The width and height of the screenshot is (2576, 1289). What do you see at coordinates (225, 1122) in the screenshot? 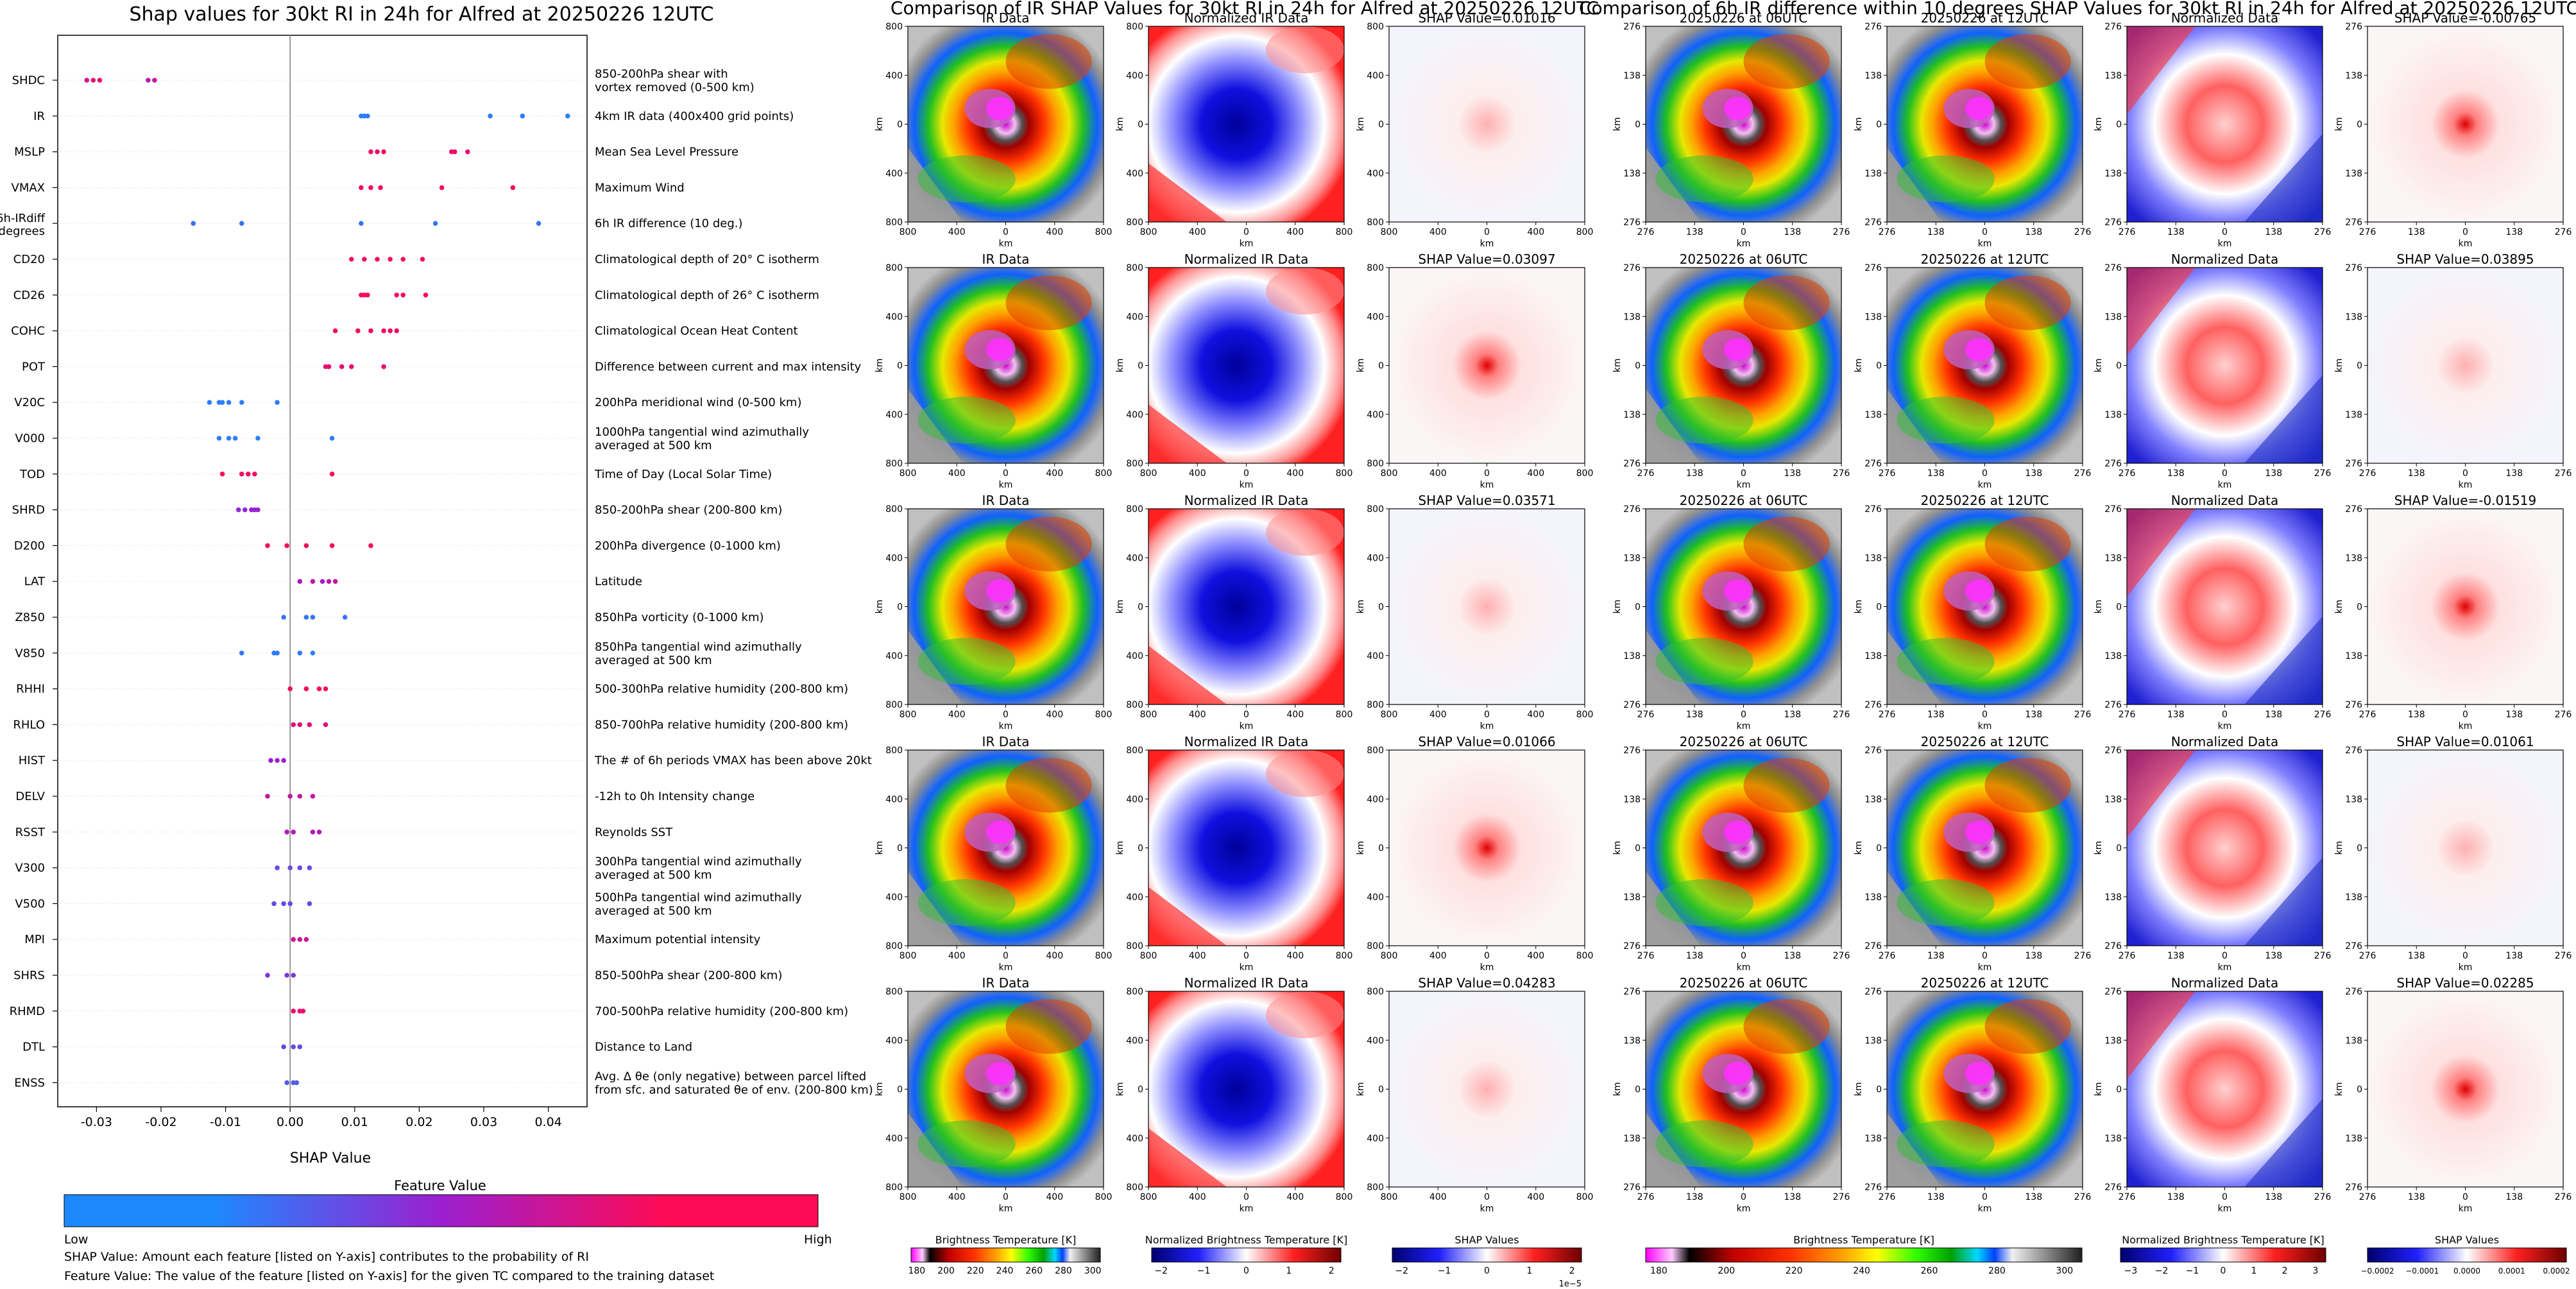
I see `xtick-label: -0.01` at bounding box center [225, 1122].